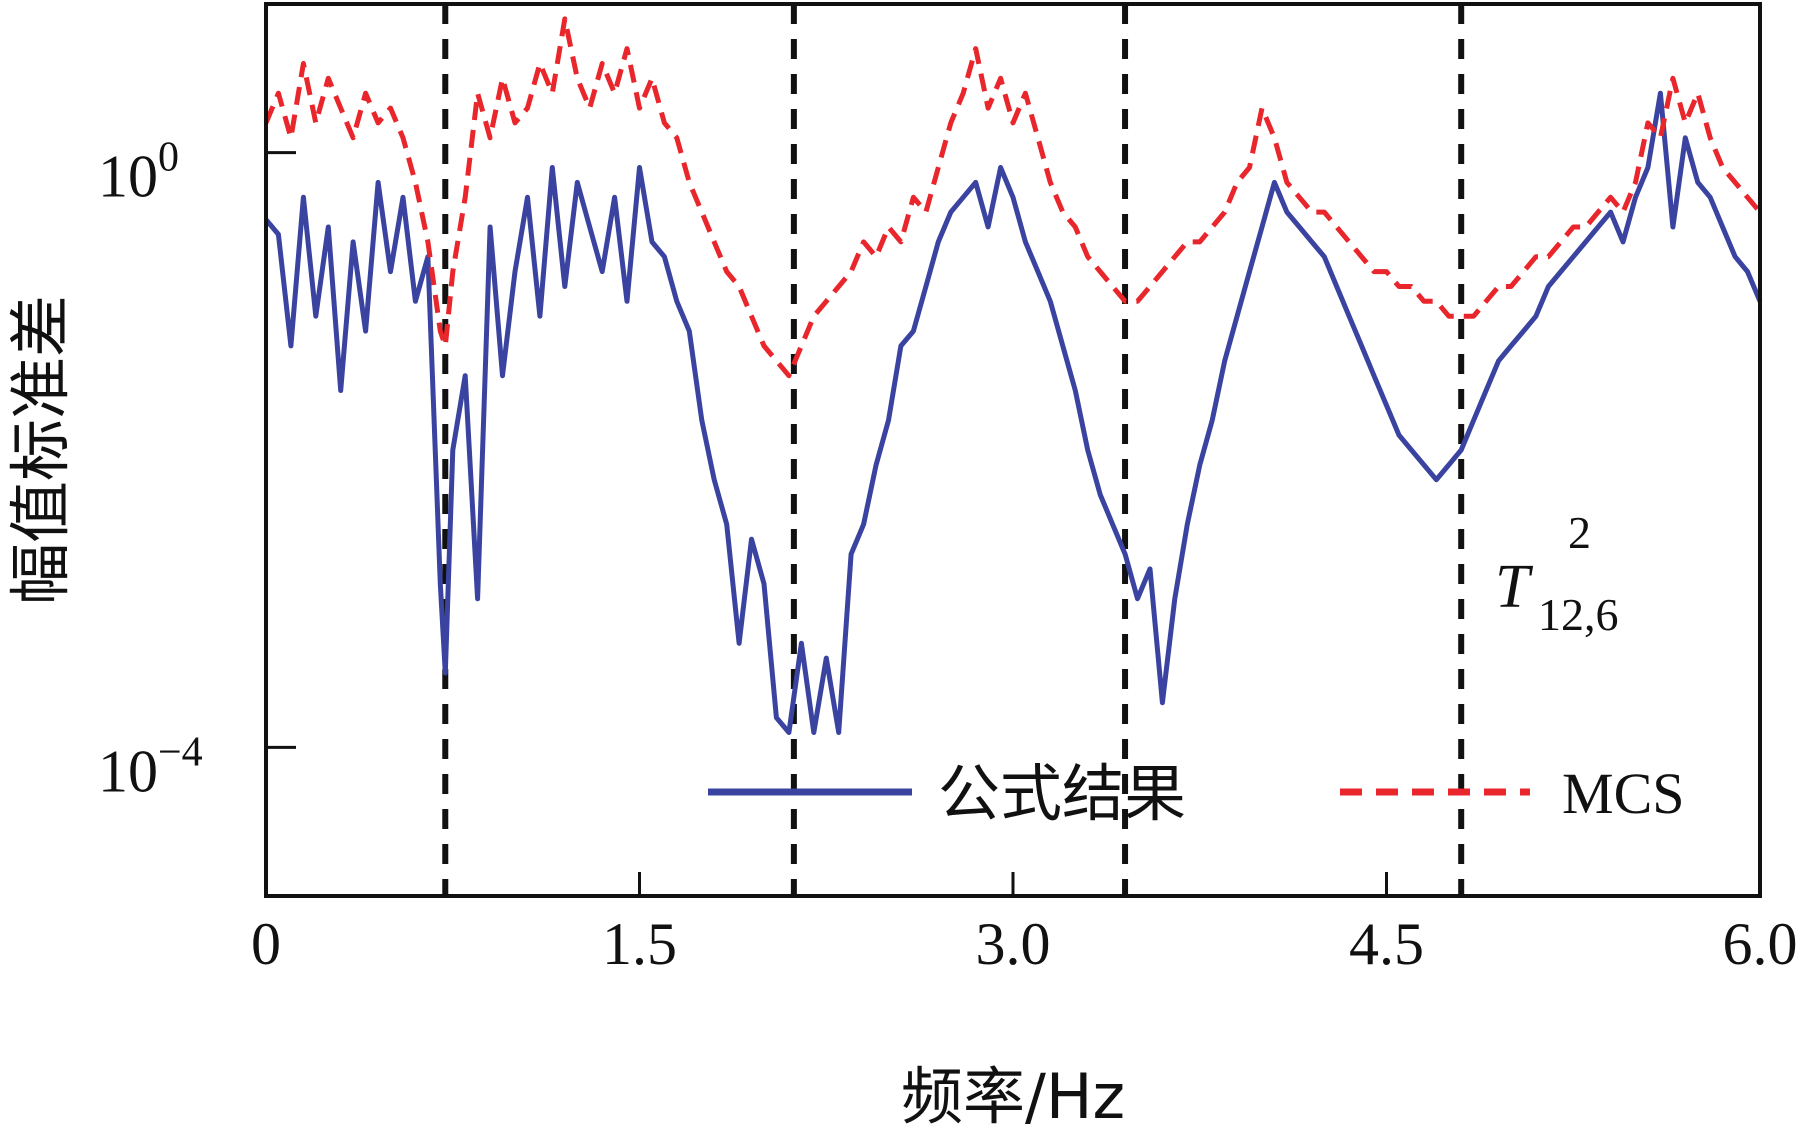  What do you see at coordinates (1386, 944) in the screenshot?
I see `x-tick-label-3: 4.5` at bounding box center [1386, 944].